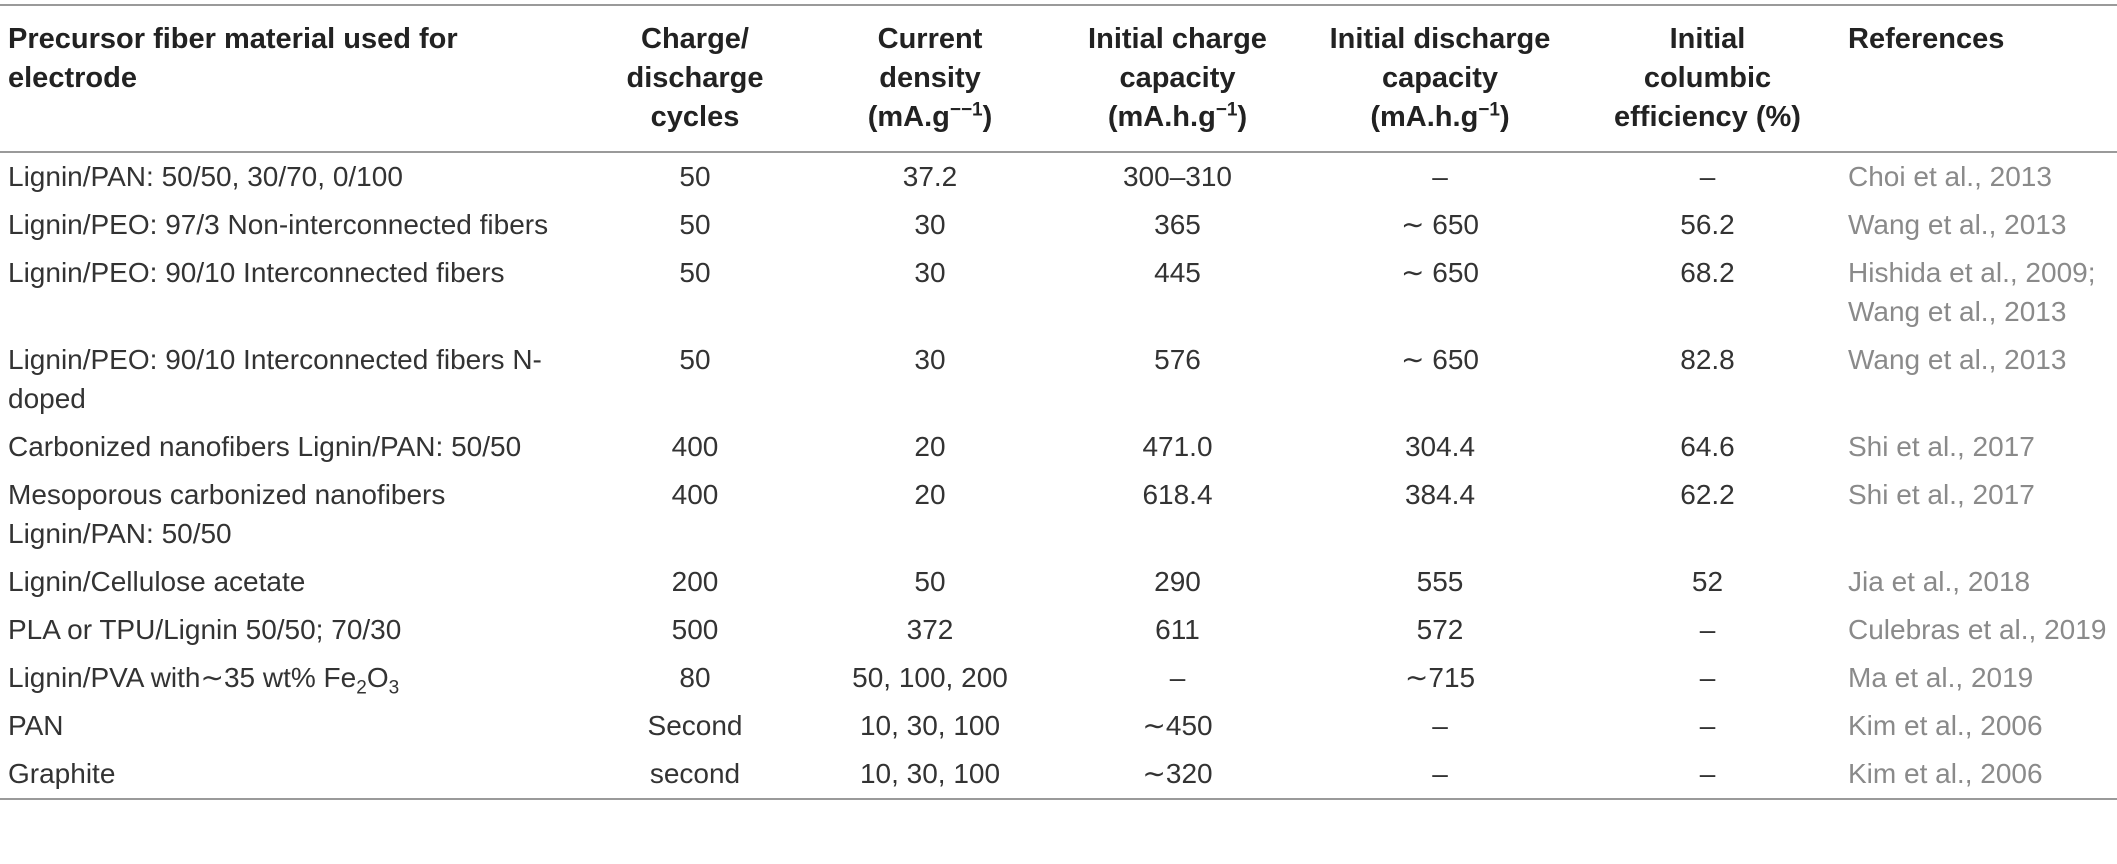  I want to click on cell-material: PLA or TPU/Lignin 50/50; 70/30, so click(205, 629).